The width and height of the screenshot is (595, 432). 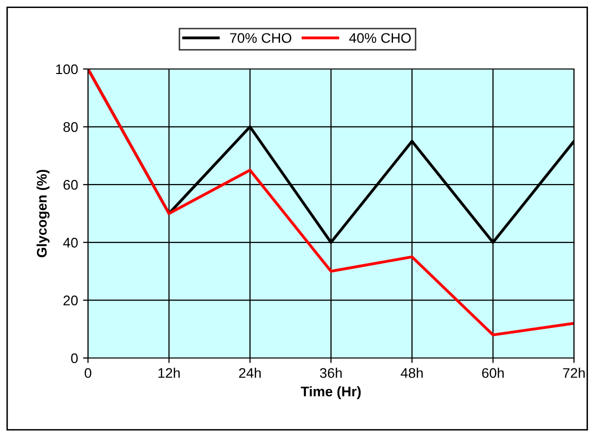 What do you see at coordinates (250, 373) in the screenshot?
I see `x-tick-label: 24h` at bounding box center [250, 373].